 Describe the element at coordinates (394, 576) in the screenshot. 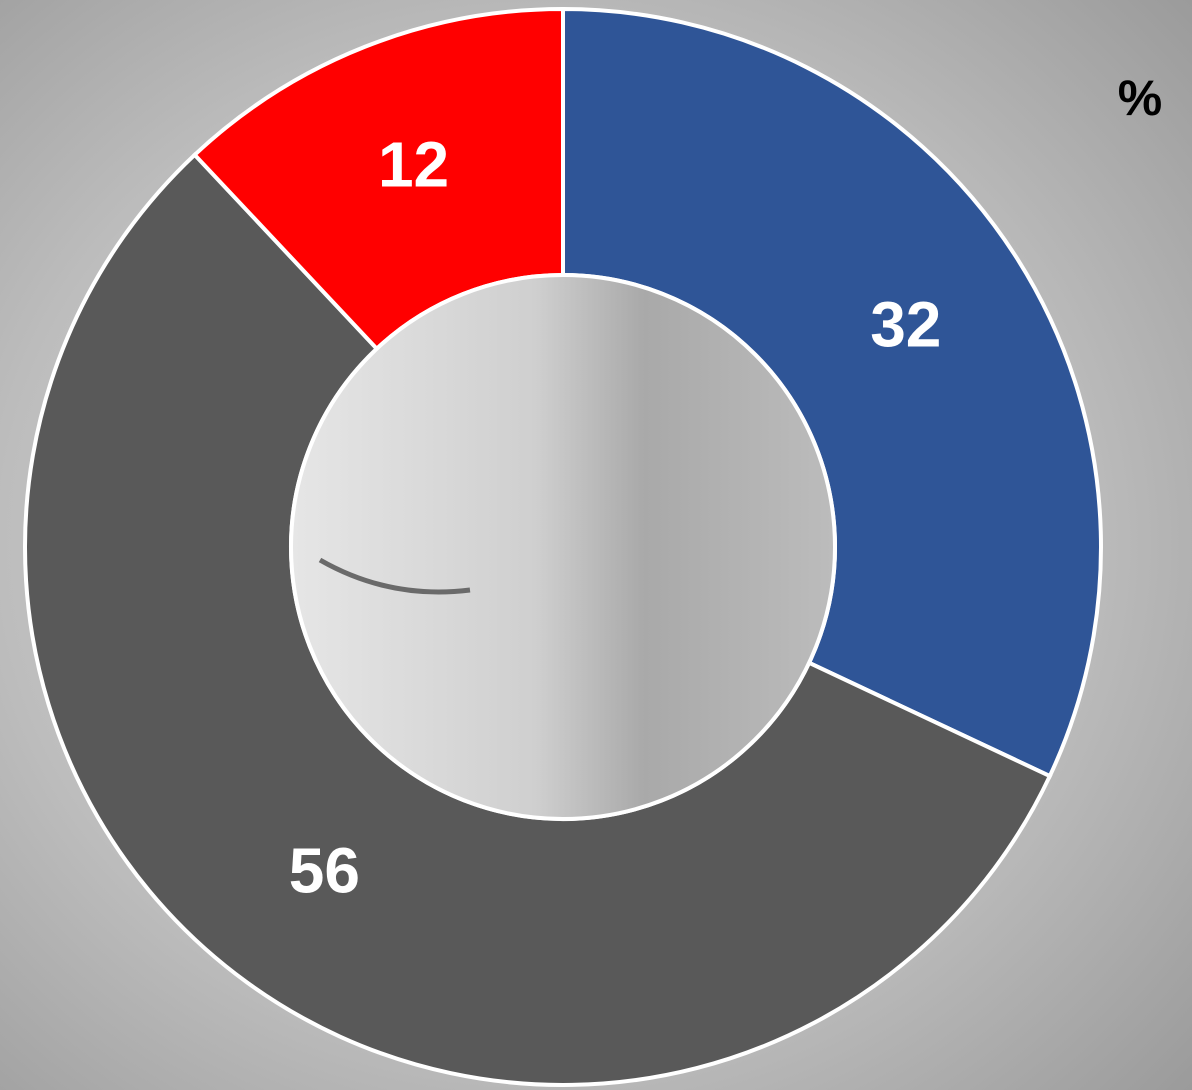

I see `photo-detail` at that location.